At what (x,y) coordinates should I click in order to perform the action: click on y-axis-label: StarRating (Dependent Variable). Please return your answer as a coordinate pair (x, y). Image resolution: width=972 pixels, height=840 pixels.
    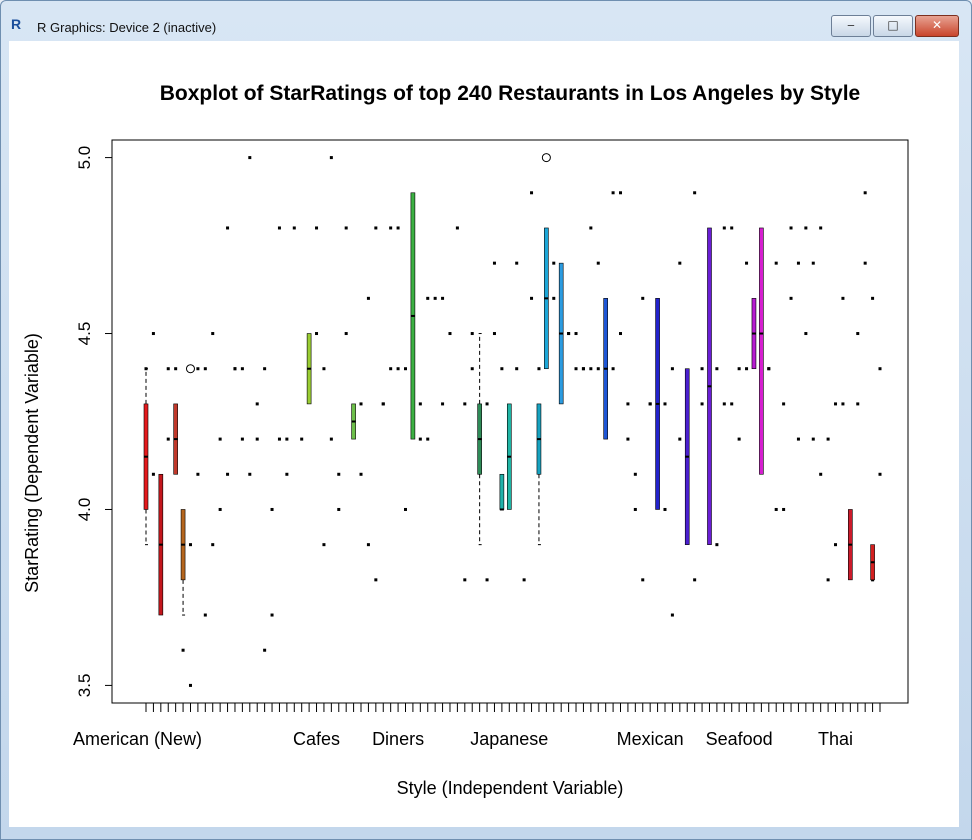
    Looking at the image, I should click on (32, 463).